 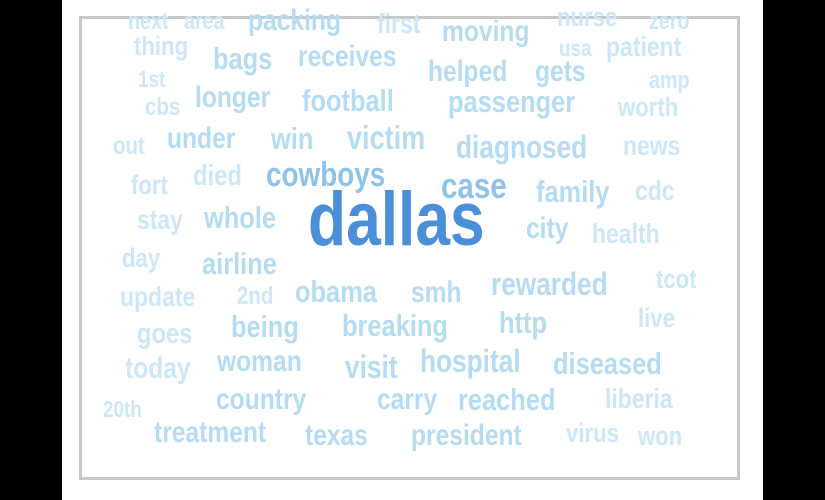 I want to click on word-next: next, so click(x=148, y=21).